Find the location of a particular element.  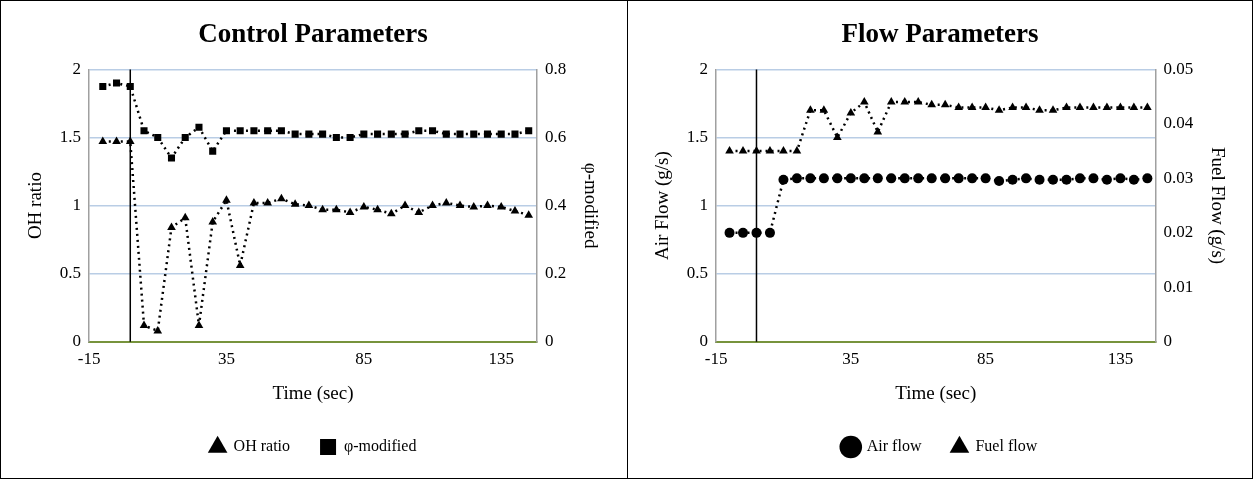

legend-label: φ-modified is located at coordinates (380, 446).